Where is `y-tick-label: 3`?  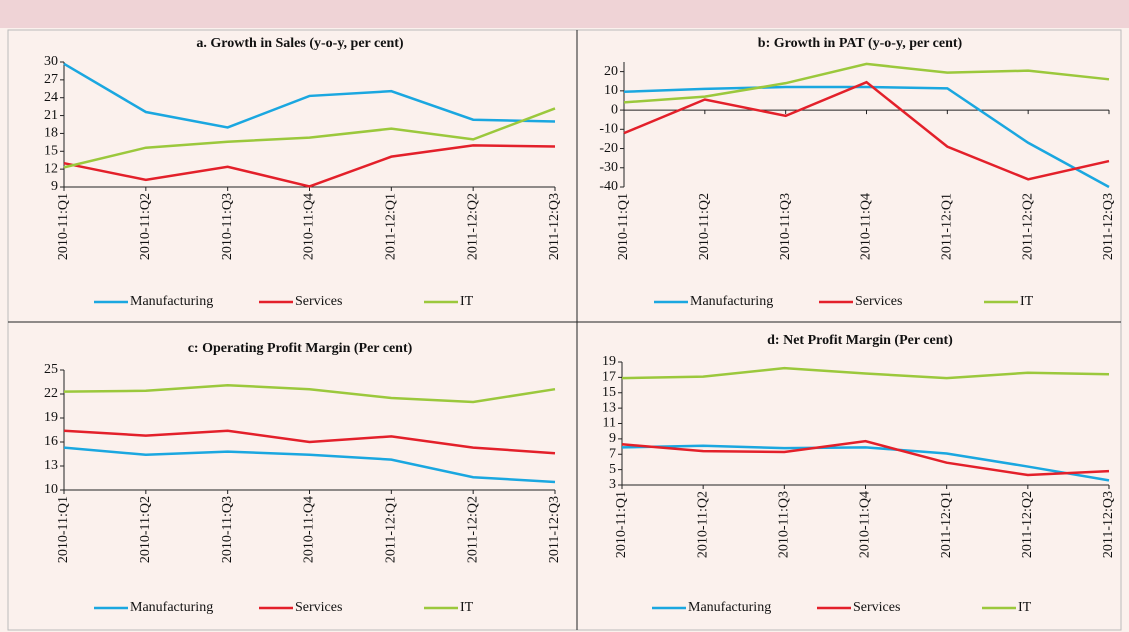
y-tick-label: 3 is located at coordinates (612, 484).